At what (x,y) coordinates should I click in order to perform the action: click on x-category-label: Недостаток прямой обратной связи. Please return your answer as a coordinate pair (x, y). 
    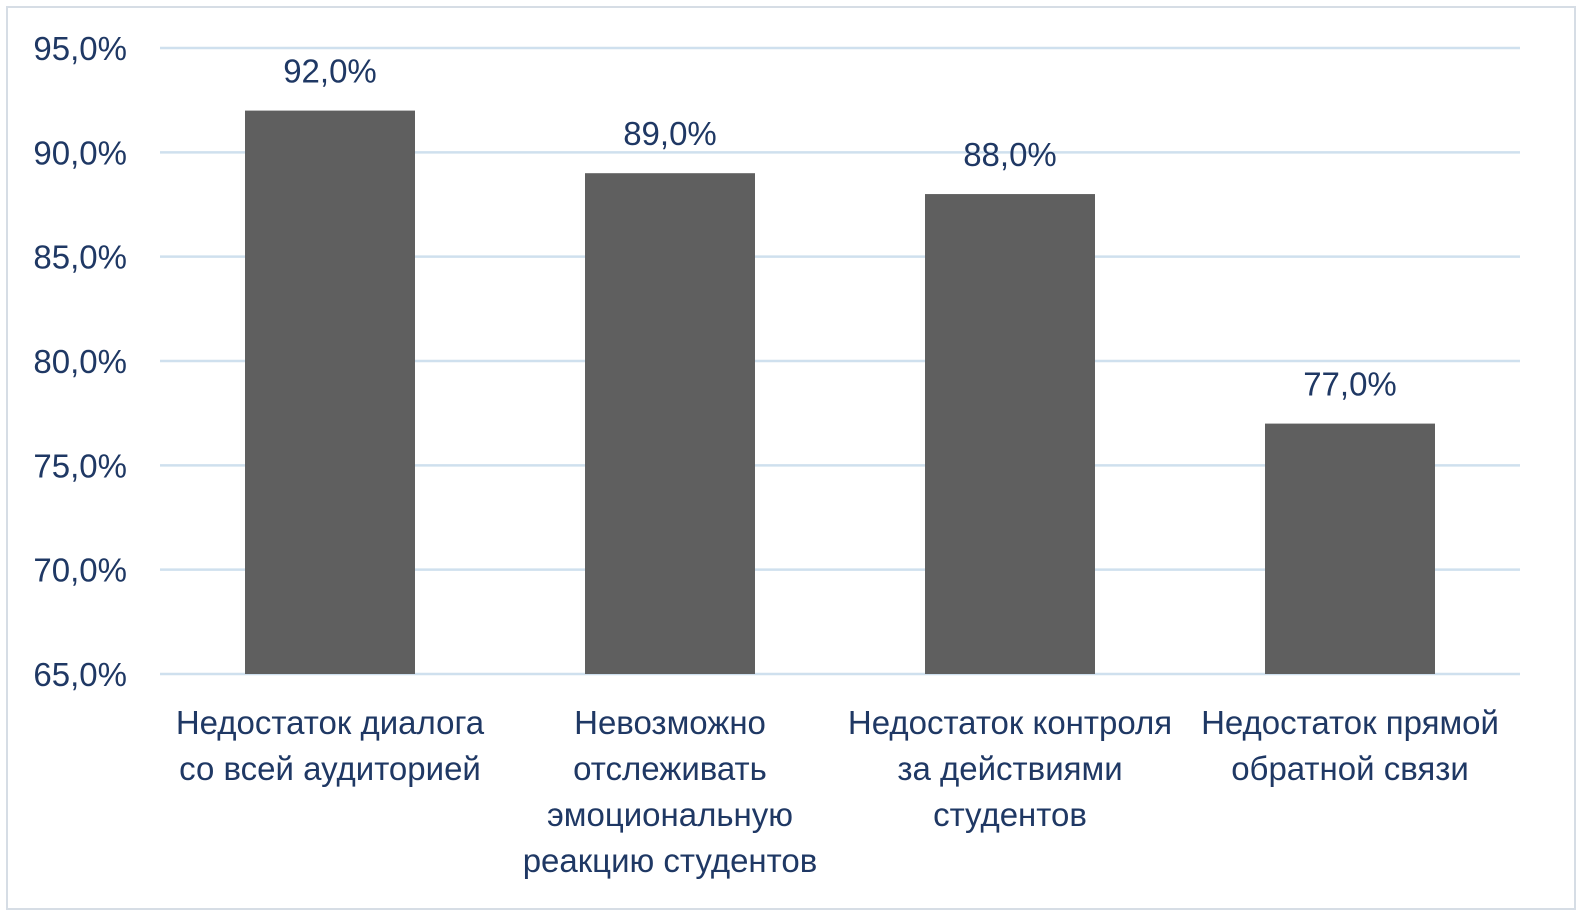
    Looking at the image, I should click on (1350, 745).